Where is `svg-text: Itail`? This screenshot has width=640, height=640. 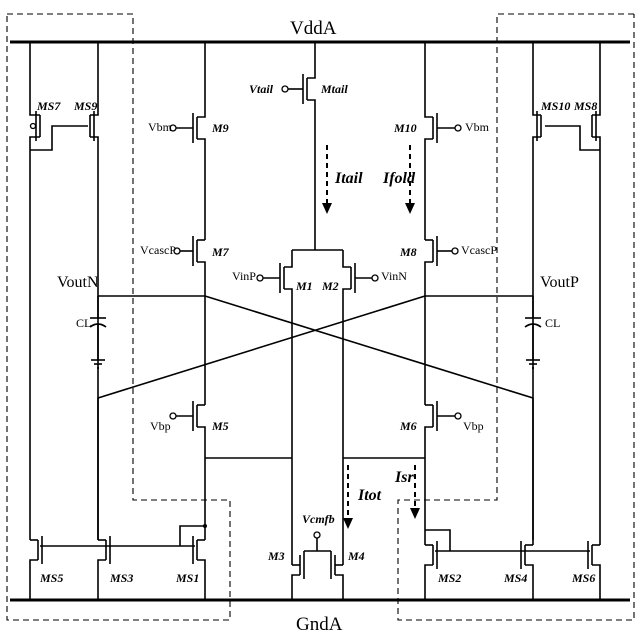
svg-text: Itail is located at coordinates (348, 178).